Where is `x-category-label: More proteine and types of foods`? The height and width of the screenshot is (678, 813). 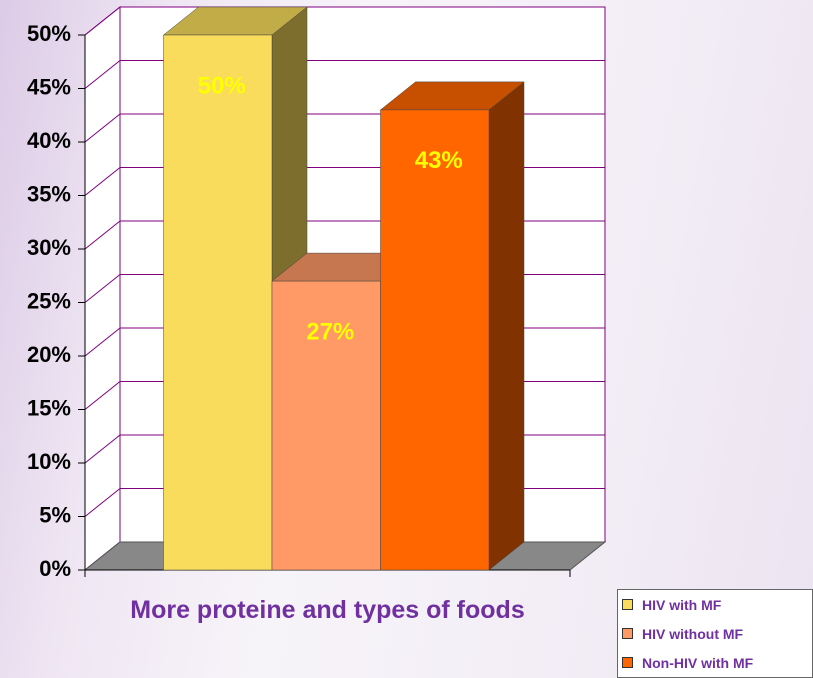 x-category-label: More proteine and types of foods is located at coordinates (327, 610).